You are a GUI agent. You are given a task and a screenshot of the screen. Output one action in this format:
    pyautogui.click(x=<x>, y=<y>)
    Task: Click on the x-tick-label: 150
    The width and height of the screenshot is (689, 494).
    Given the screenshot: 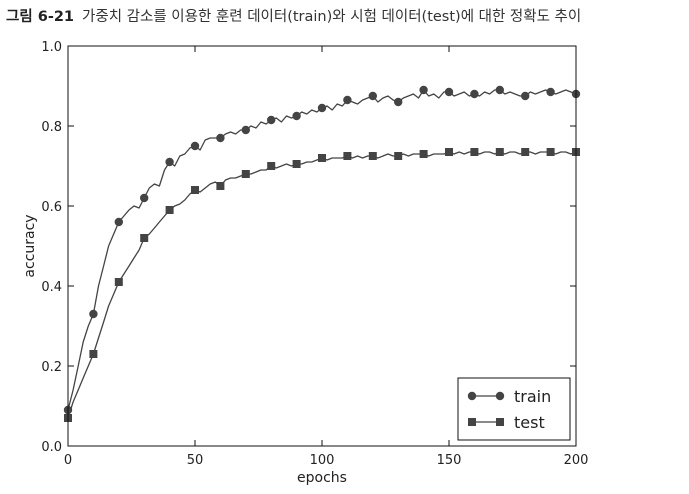 What is the action you would take?
    pyautogui.click(x=449, y=460)
    